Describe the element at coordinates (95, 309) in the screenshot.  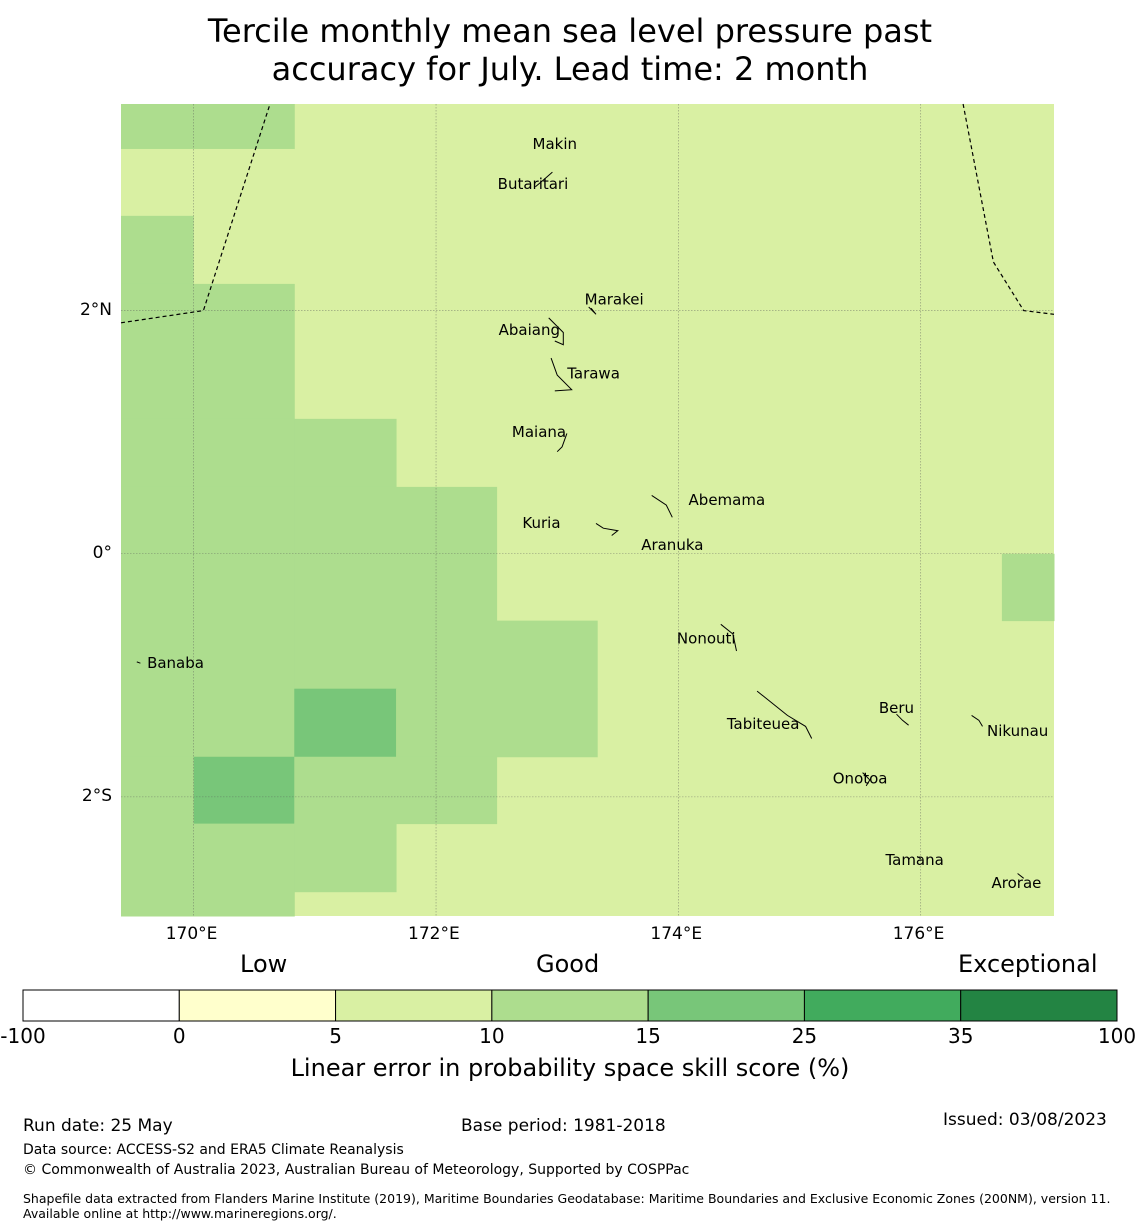
I see `lat-tick-label: 2°N` at that location.